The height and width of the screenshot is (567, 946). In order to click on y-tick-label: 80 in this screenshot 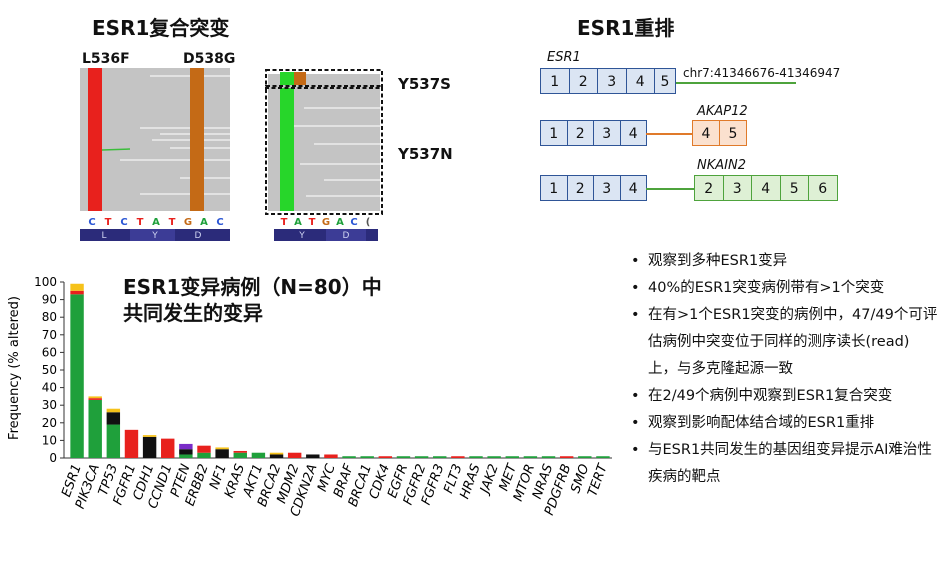, I will do `click(49, 317)`.